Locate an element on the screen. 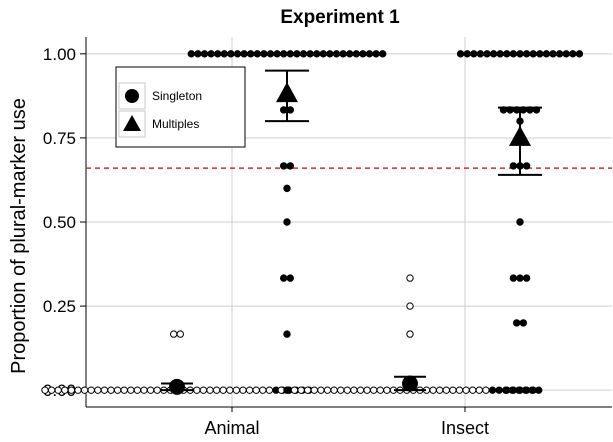 This screenshot has height=442, width=613. y-tick-label: 1.00 is located at coordinates (59, 54).